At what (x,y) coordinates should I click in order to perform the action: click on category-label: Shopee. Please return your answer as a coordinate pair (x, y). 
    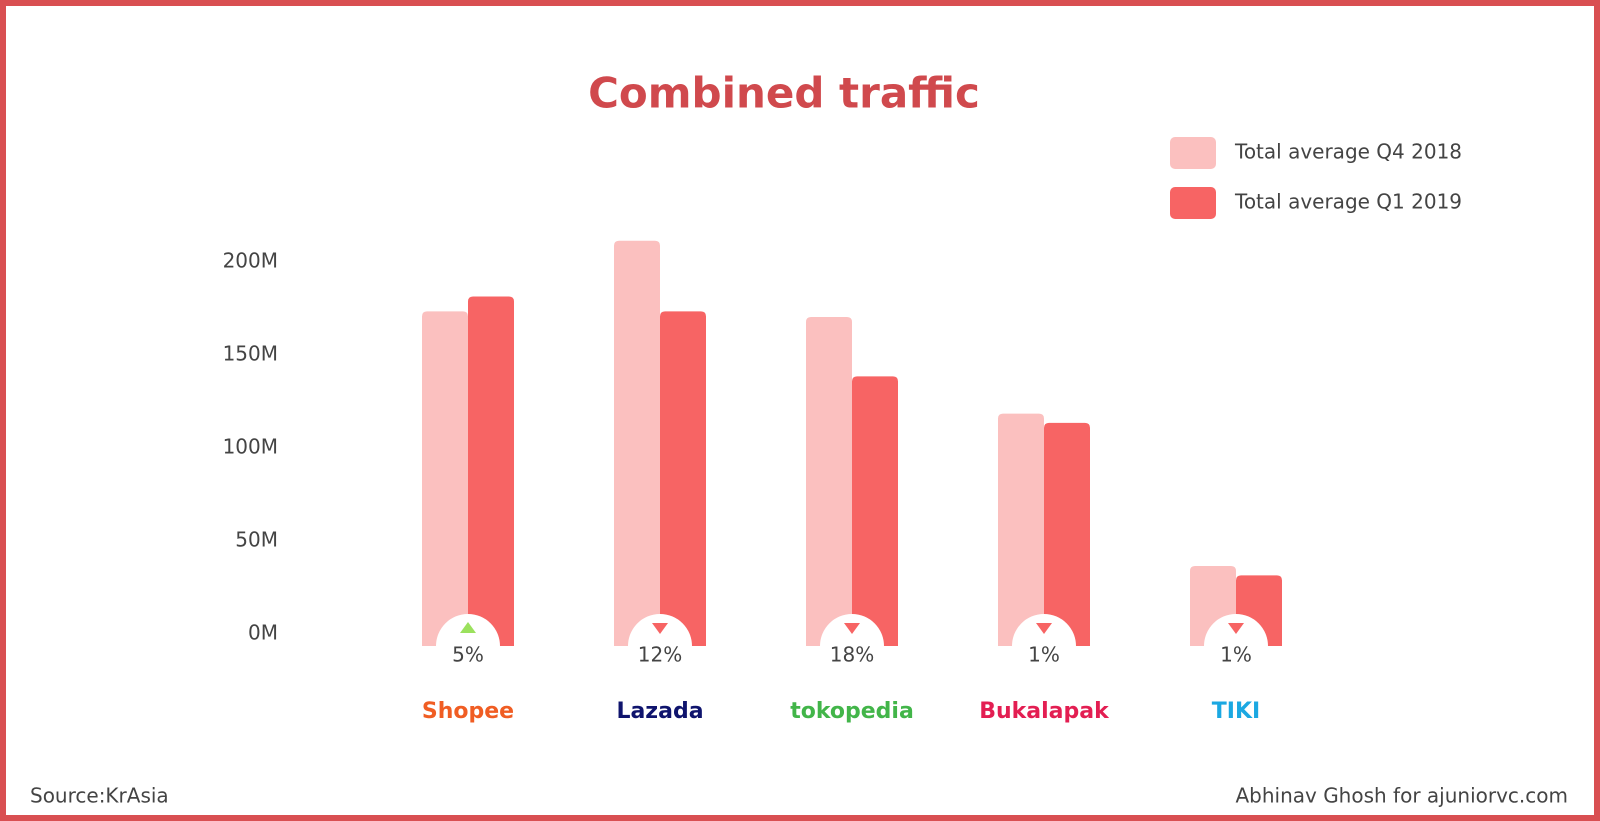
    Looking at the image, I should click on (468, 711).